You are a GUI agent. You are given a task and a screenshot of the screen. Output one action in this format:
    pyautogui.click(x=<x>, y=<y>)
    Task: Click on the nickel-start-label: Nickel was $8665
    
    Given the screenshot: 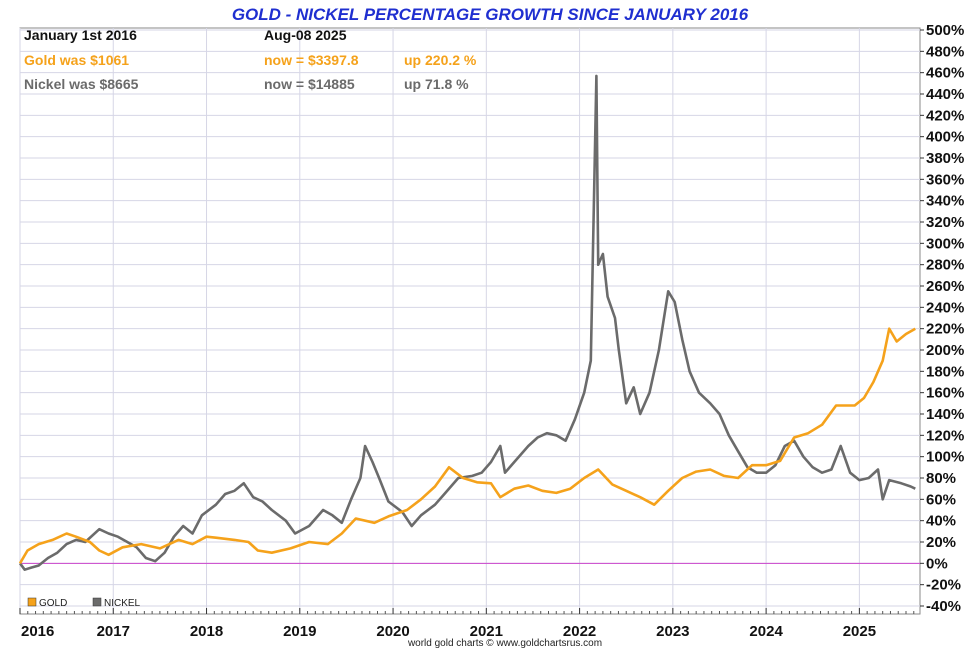 What is the action you would take?
    pyautogui.click(x=81, y=84)
    